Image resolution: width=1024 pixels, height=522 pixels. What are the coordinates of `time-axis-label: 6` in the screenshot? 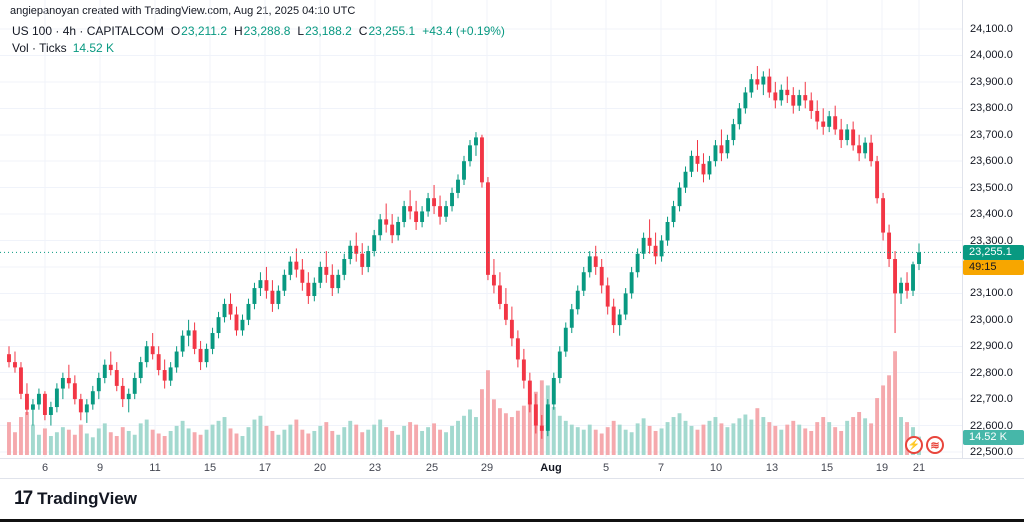 It's located at (45, 468).